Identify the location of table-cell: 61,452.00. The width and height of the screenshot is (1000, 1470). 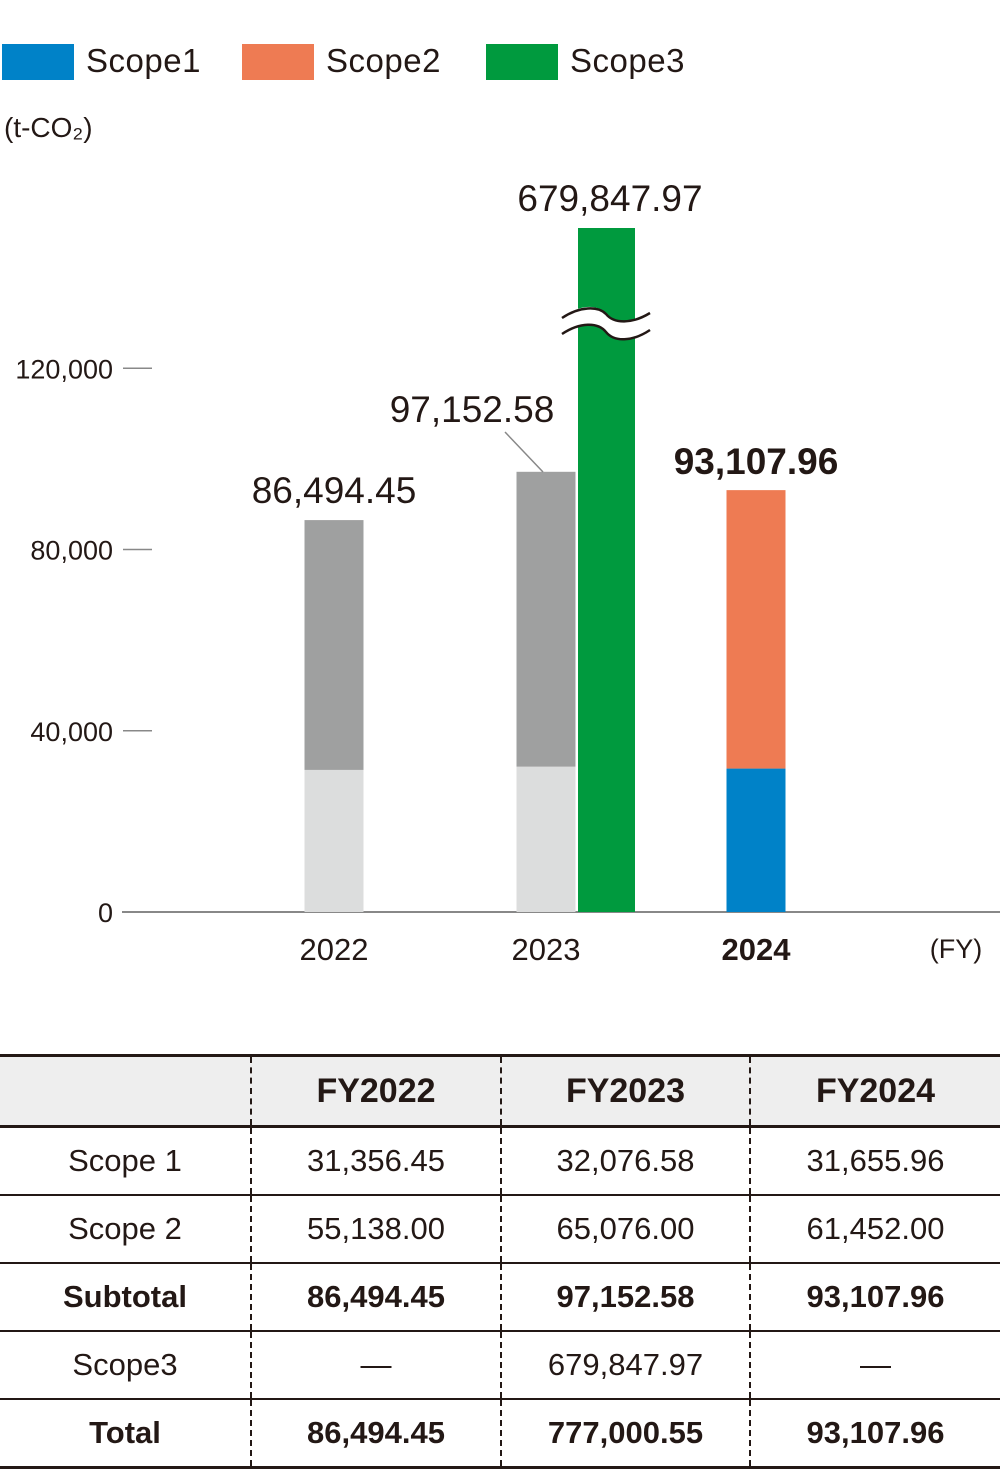
(874, 1229).